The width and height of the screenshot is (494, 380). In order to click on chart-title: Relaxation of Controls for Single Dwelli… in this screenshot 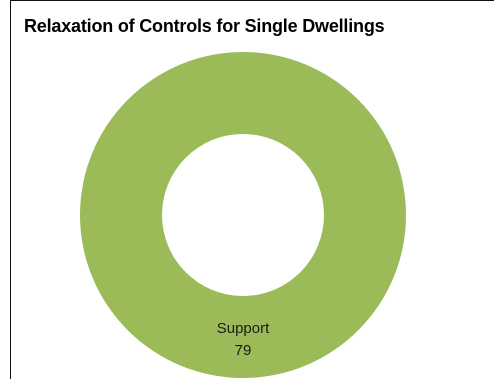, I will do `click(204, 26)`.